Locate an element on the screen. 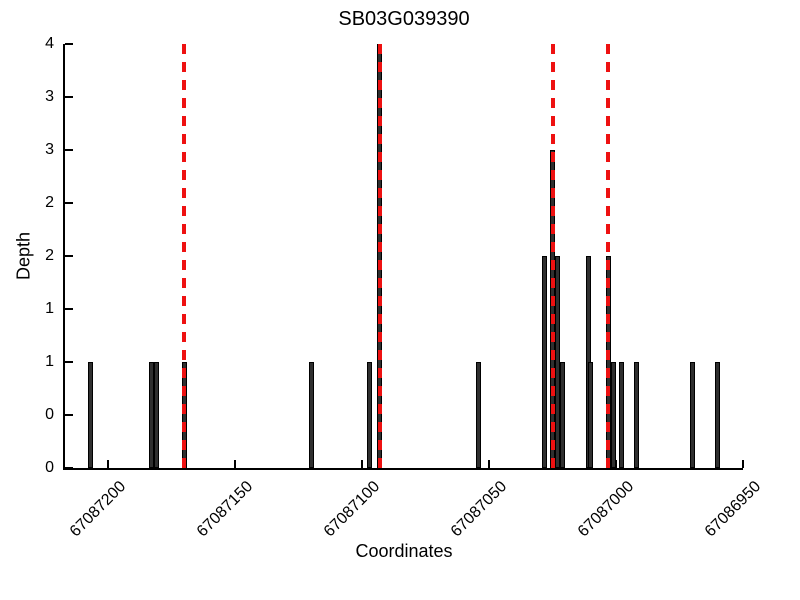 The height and width of the screenshot is (600, 800). x-axis-tick-label: 67087100 is located at coordinates (352, 509).